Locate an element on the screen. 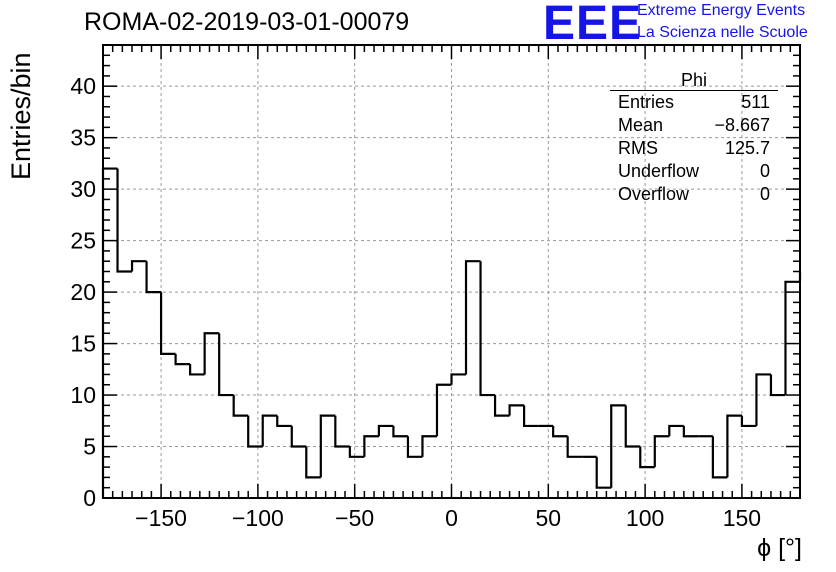 This screenshot has height=572, width=836. y-tick-label: 10 is located at coordinates (83, 395).